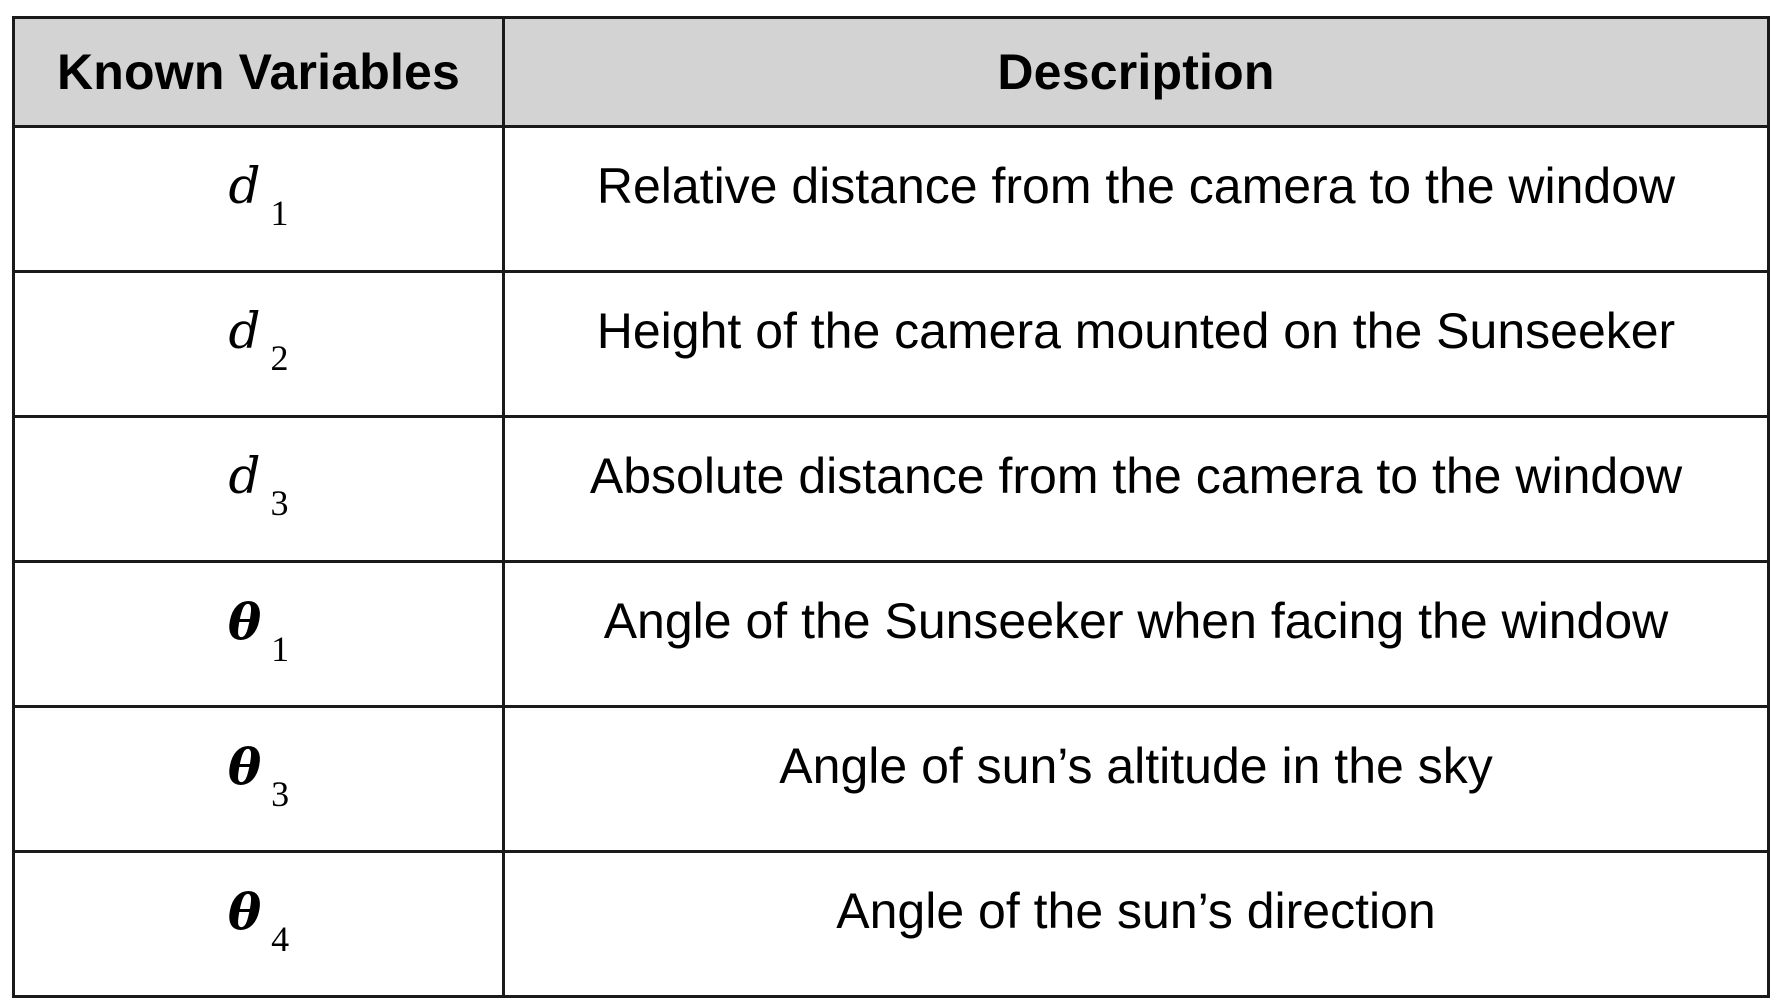 This screenshot has height=1006, width=1780. Describe the element at coordinates (280, 938) in the screenshot. I see `variable-subscript: 4` at that location.